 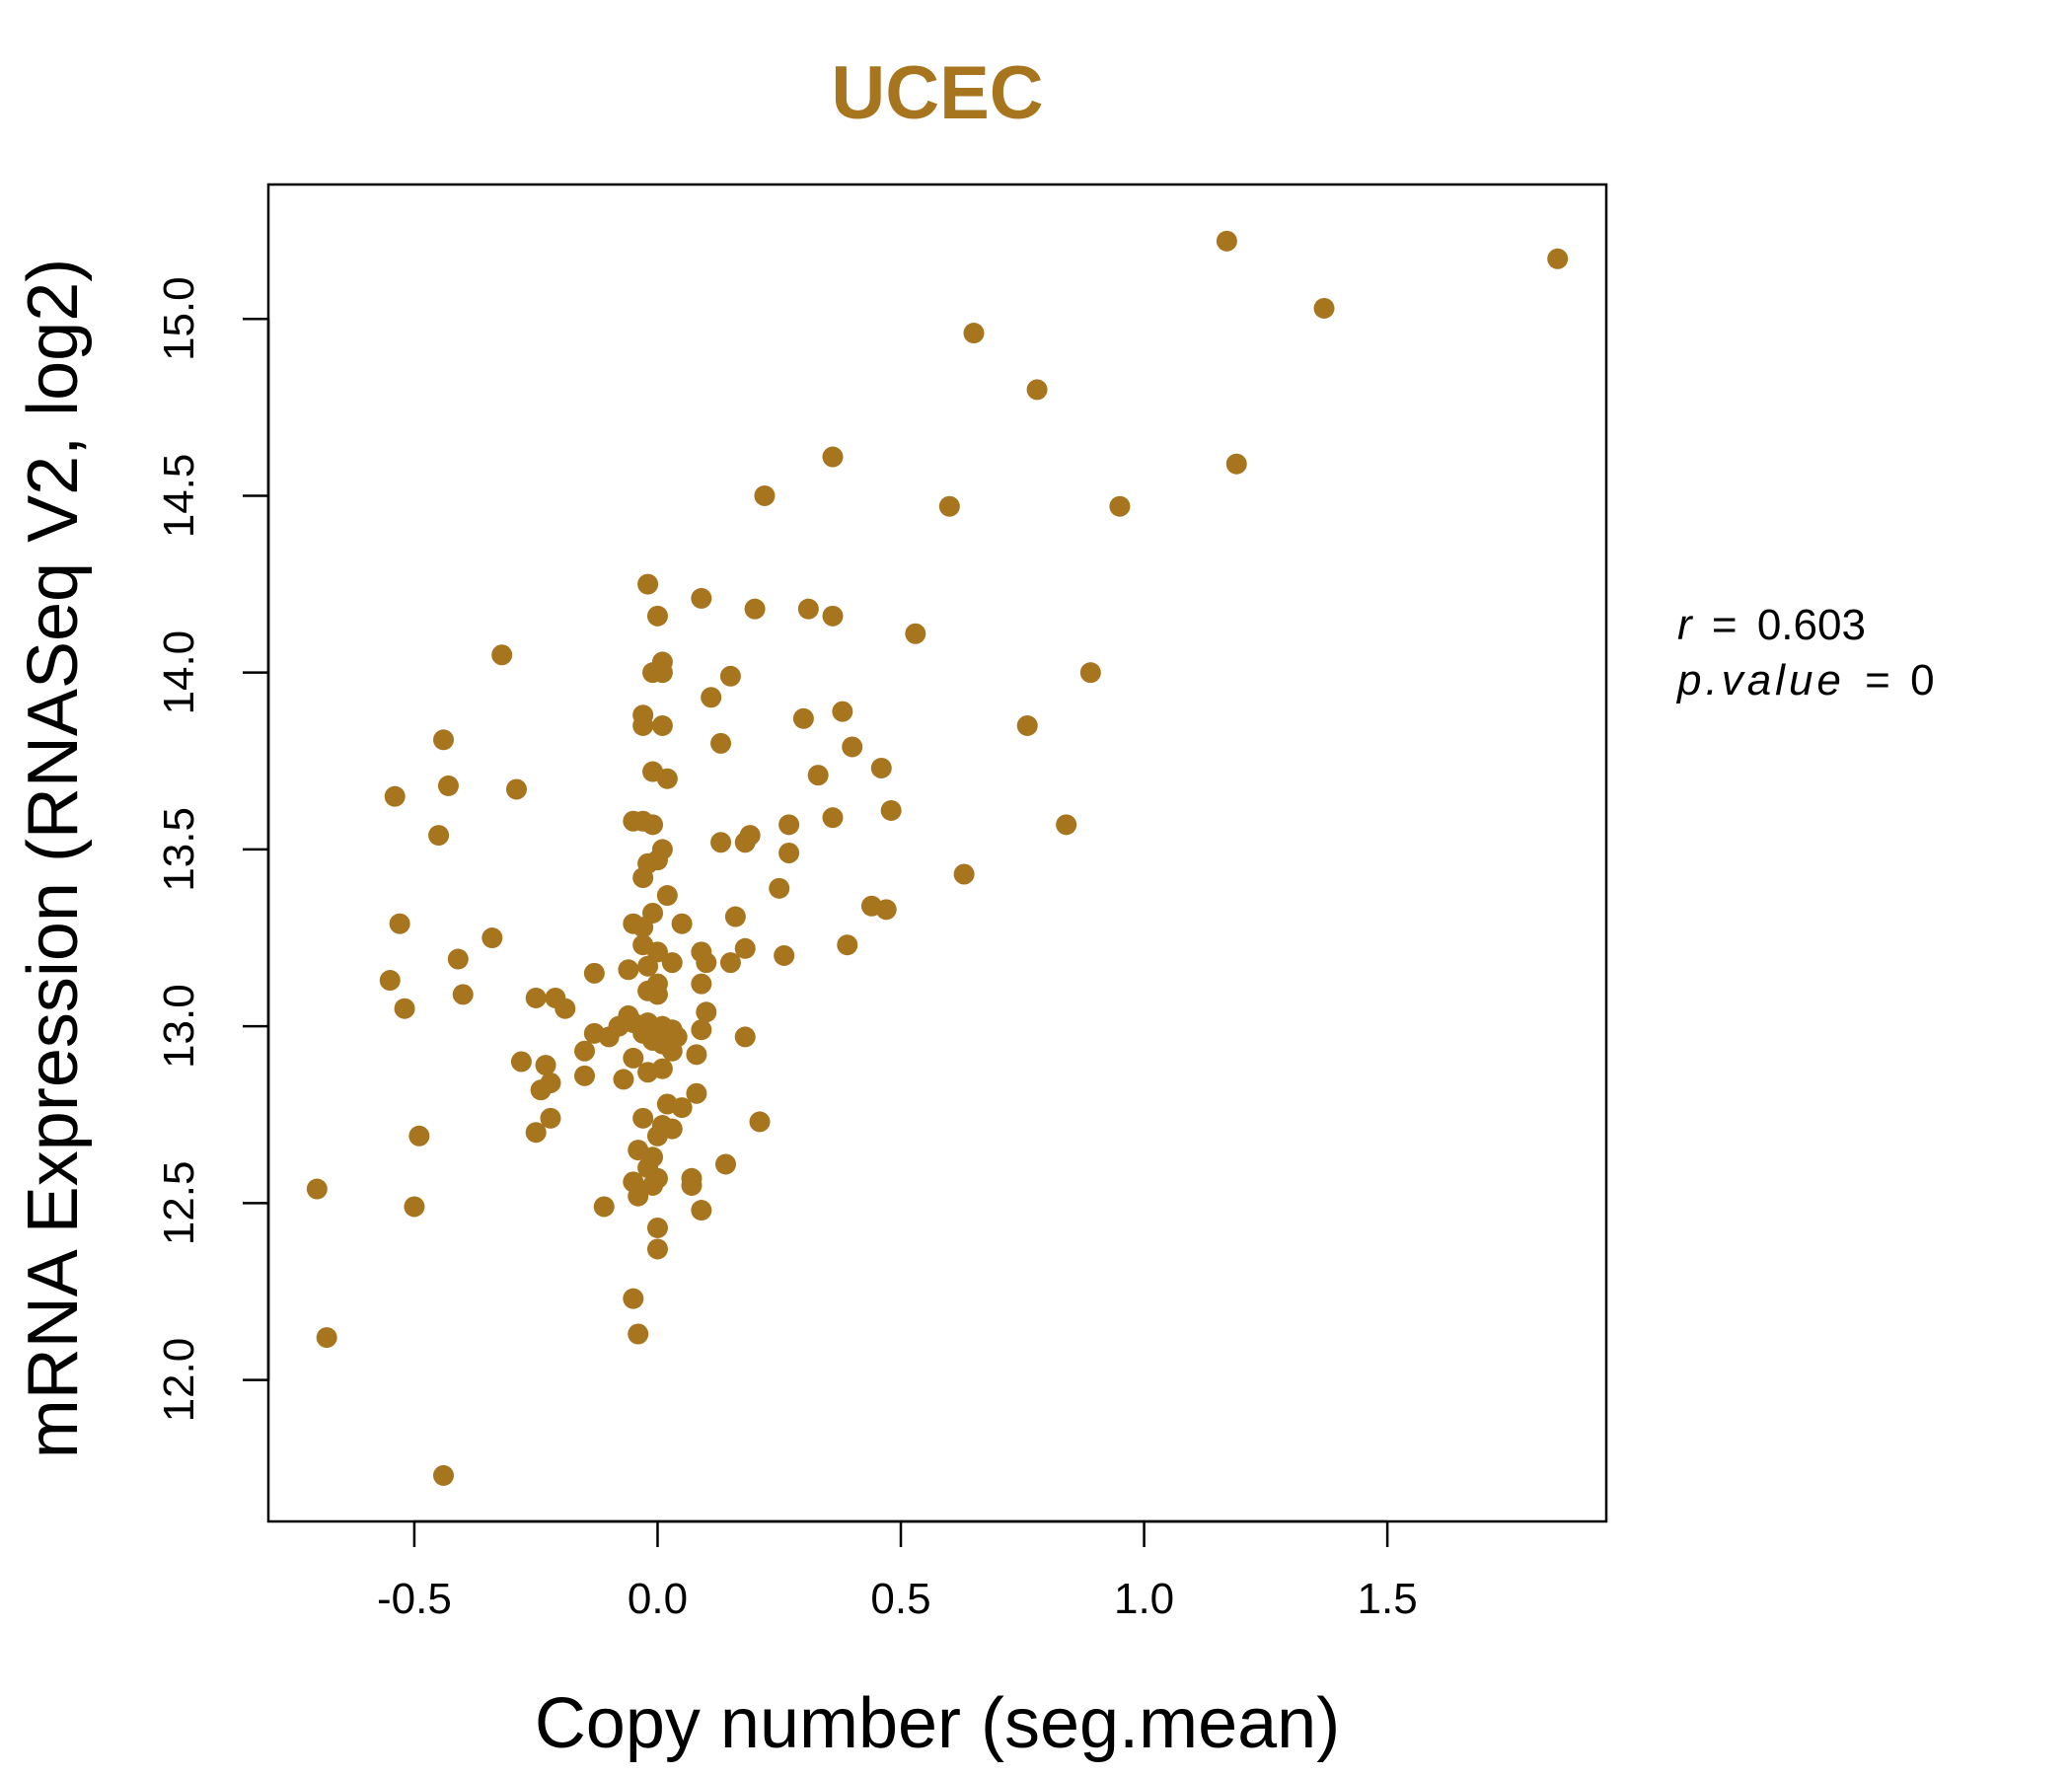 What do you see at coordinates (1388, 1599) in the screenshot?
I see `x-tick-label: 1.5` at bounding box center [1388, 1599].